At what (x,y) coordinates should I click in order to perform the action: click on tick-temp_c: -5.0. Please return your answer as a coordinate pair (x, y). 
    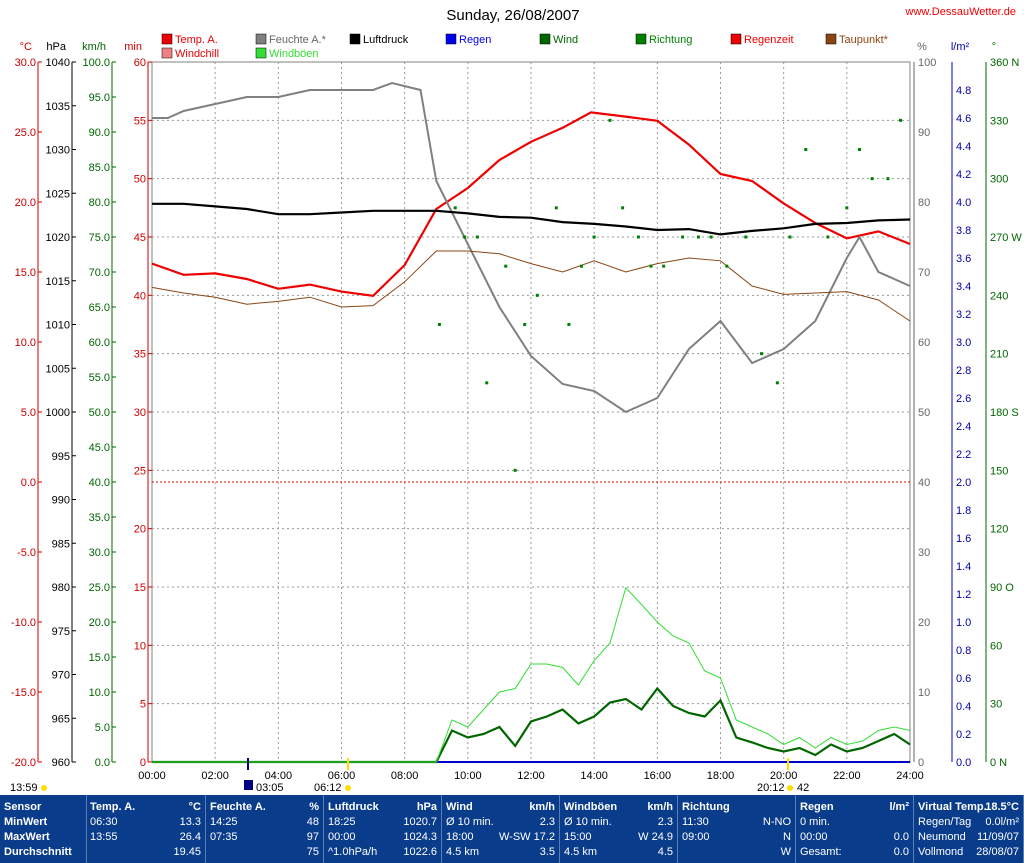
    Looking at the image, I should click on (26, 553).